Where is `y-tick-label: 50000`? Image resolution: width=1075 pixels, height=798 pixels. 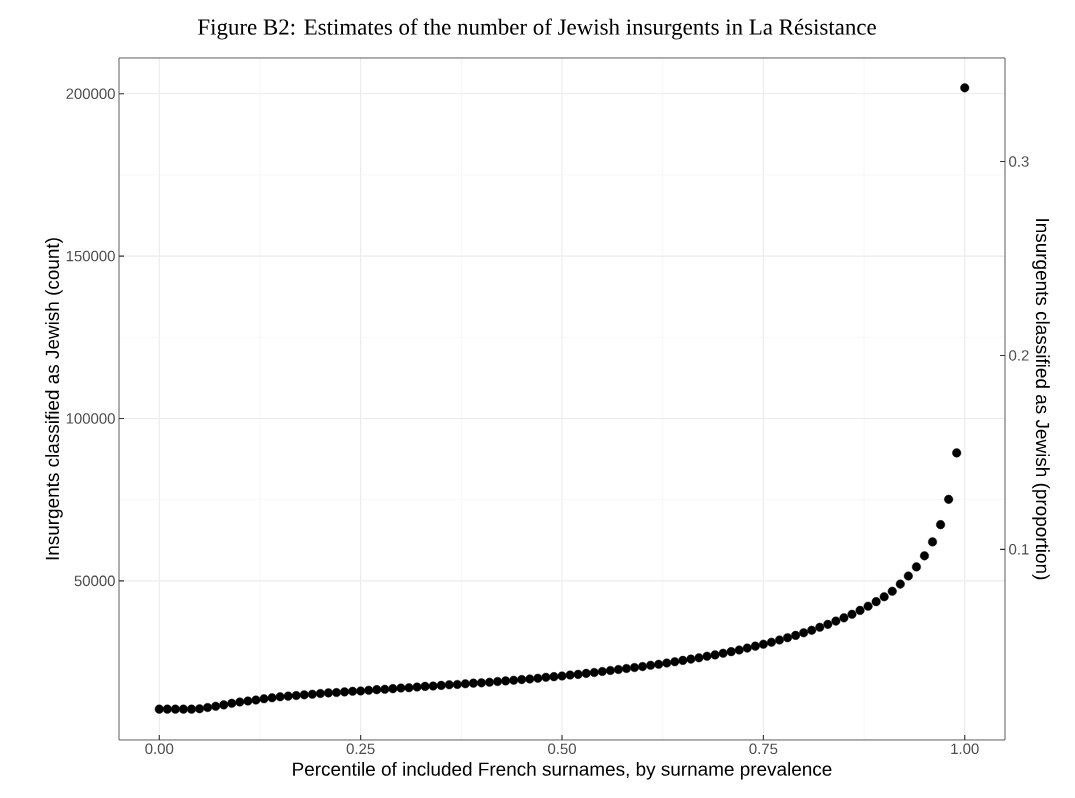 y-tick-label: 50000 is located at coordinates (94, 581).